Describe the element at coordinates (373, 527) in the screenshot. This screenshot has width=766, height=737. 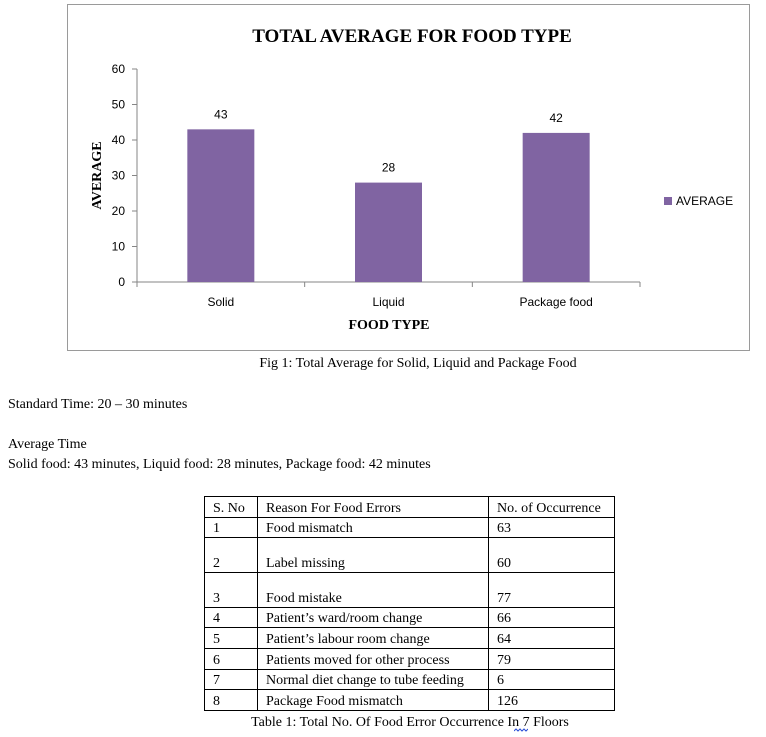
I see `cell-reason: Food mismatch` at that location.